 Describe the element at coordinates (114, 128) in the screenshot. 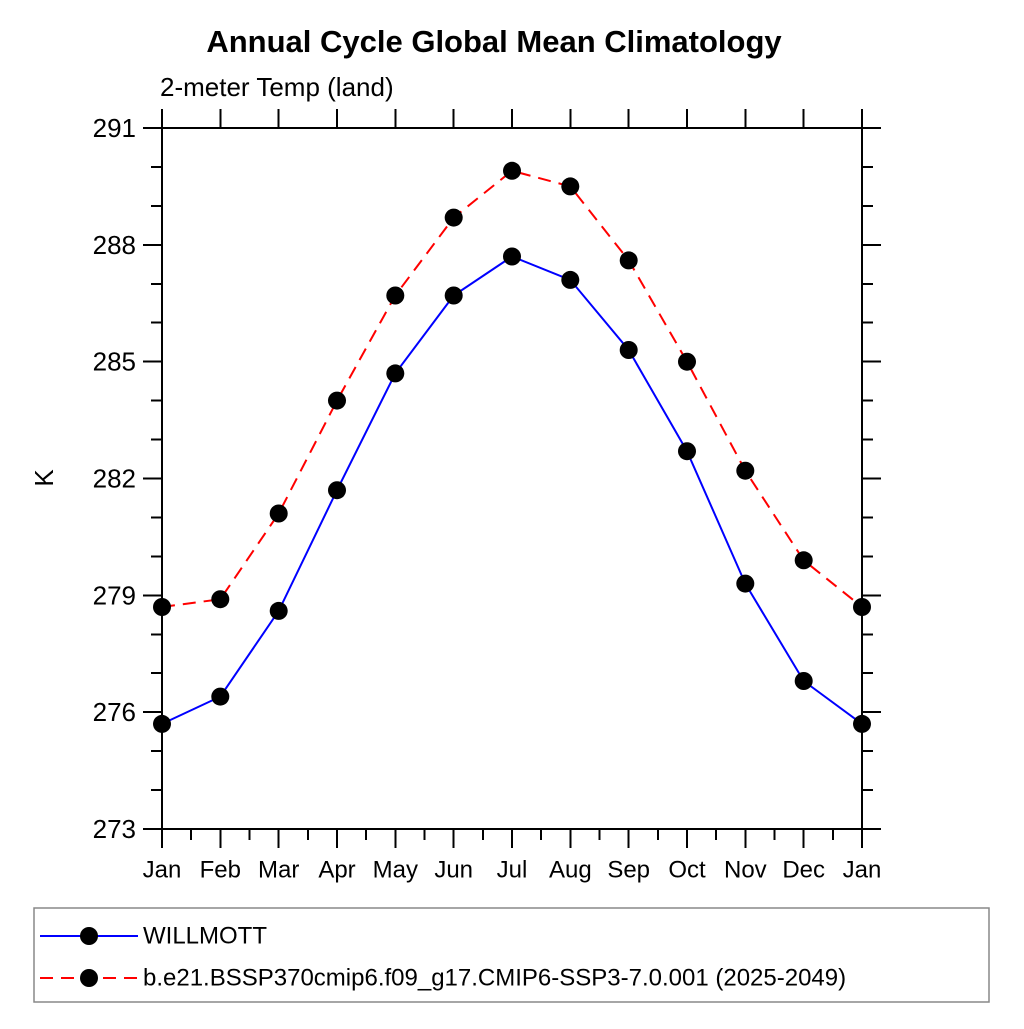

I see `y-axis-tick-label: 291` at that location.